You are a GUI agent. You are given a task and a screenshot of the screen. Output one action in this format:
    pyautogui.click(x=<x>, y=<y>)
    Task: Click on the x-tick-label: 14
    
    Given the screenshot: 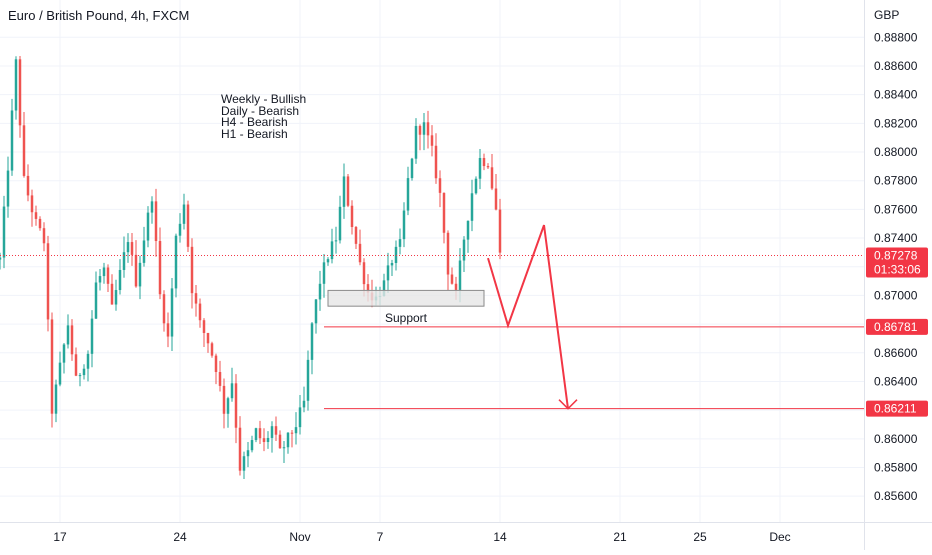 What is the action you would take?
    pyautogui.click(x=500, y=537)
    